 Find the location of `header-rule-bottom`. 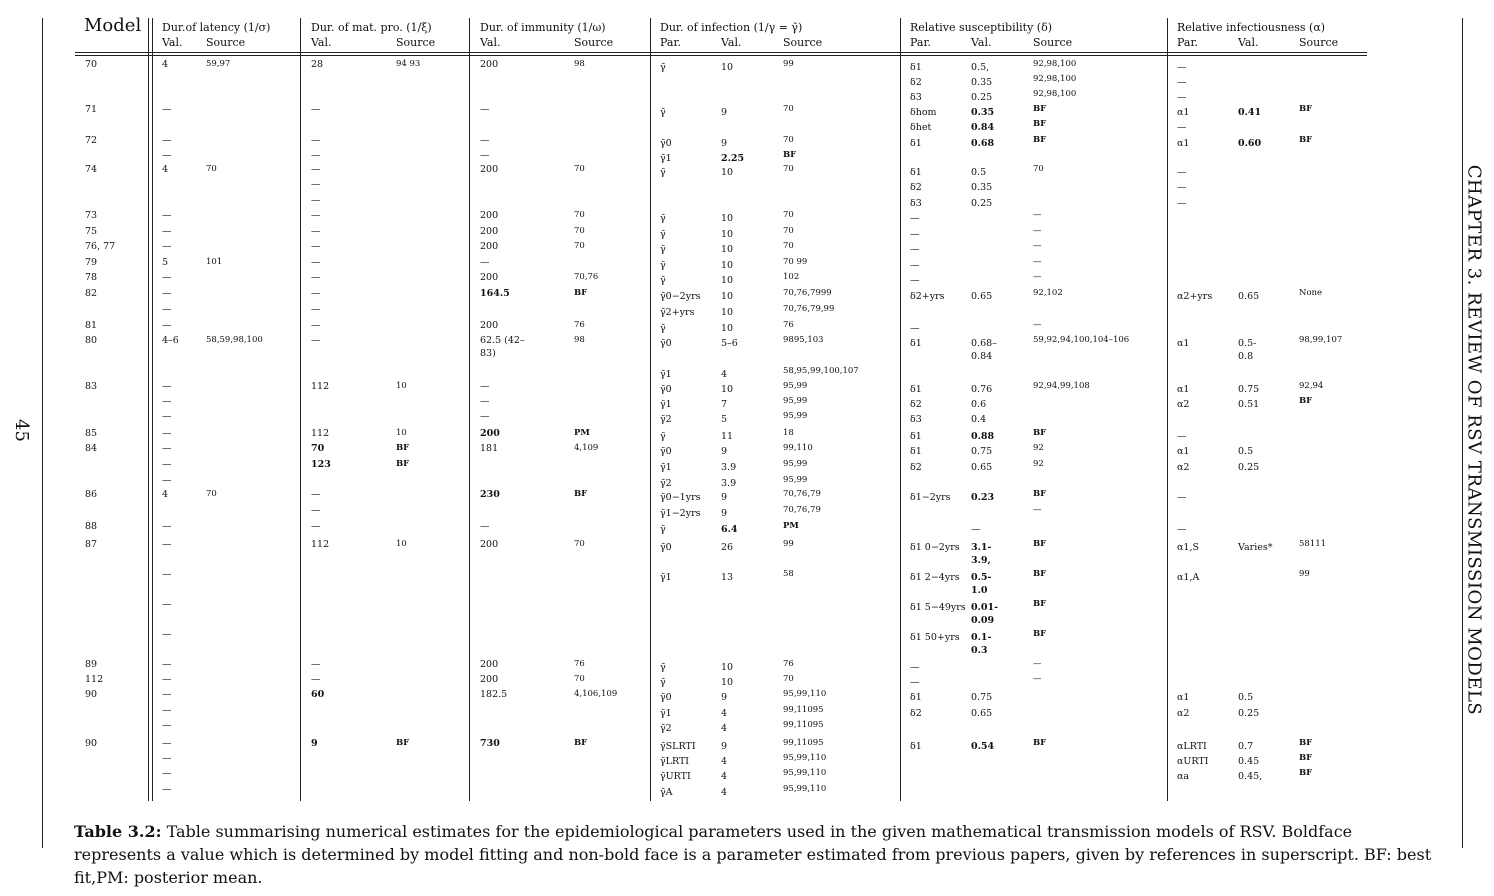

header-rule-bottom is located at coordinates (721, 55).